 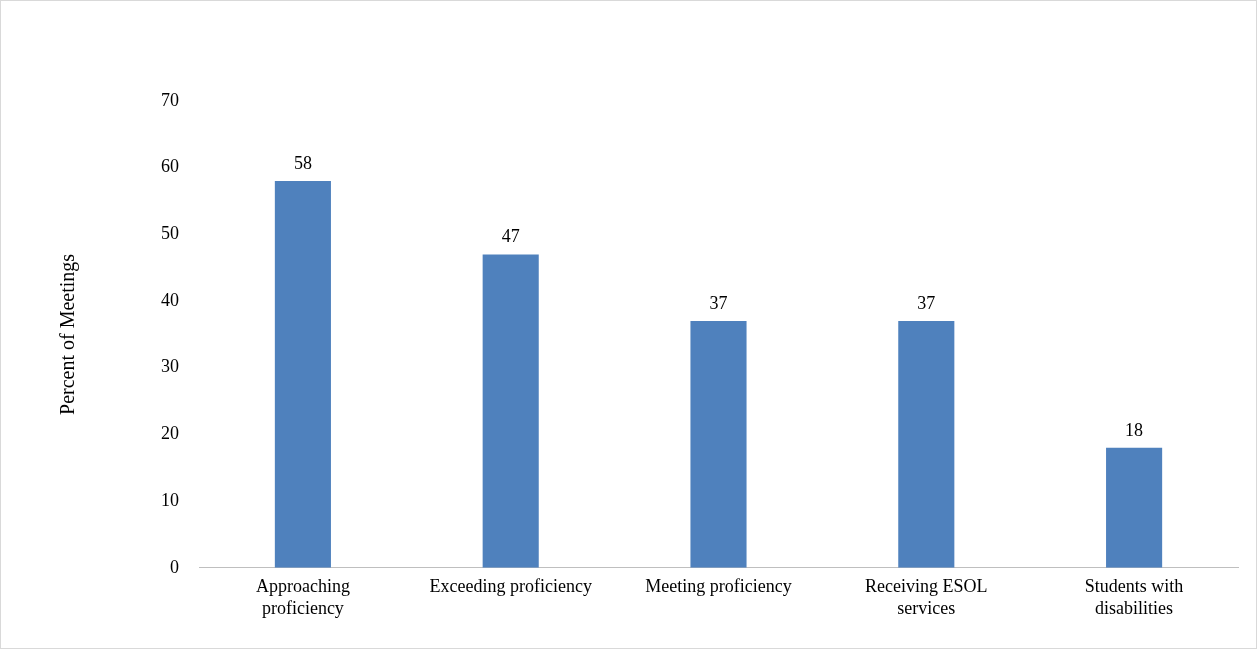 I want to click on y-tick-label: 0, so click(x=174, y=566).